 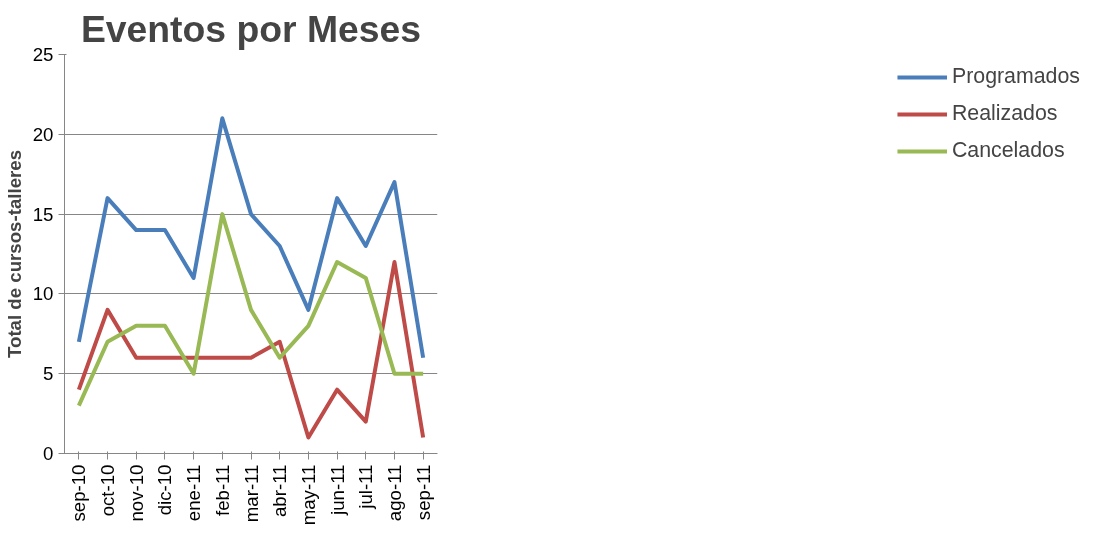 What do you see at coordinates (48, 374) in the screenshot?
I see `y-tick-label: 5` at bounding box center [48, 374].